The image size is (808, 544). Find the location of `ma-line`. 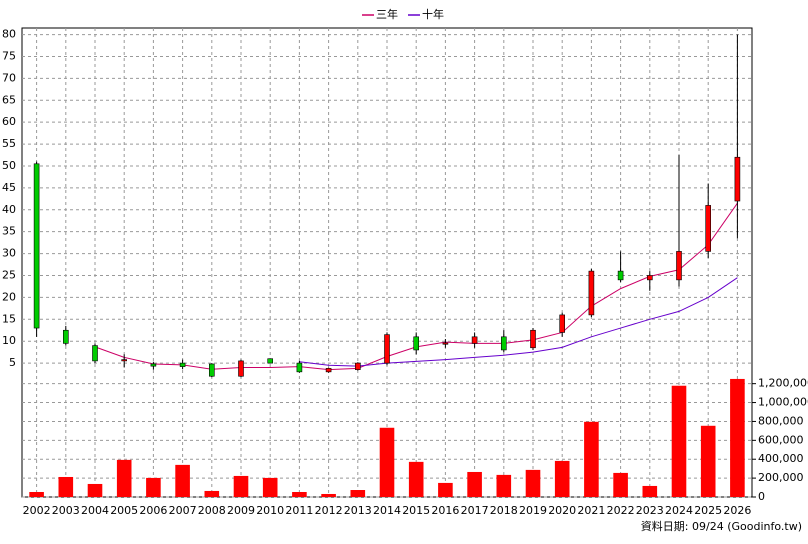

ma-line is located at coordinates (518, 322).